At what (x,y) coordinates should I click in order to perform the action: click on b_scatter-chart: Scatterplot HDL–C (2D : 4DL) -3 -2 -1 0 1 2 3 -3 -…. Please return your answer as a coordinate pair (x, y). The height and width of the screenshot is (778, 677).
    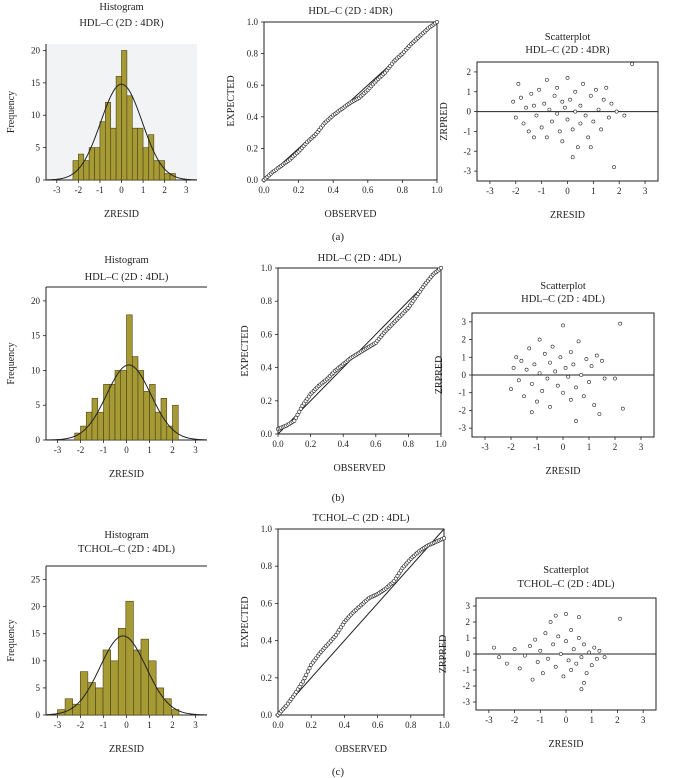
    Looking at the image, I should click on (544, 379).